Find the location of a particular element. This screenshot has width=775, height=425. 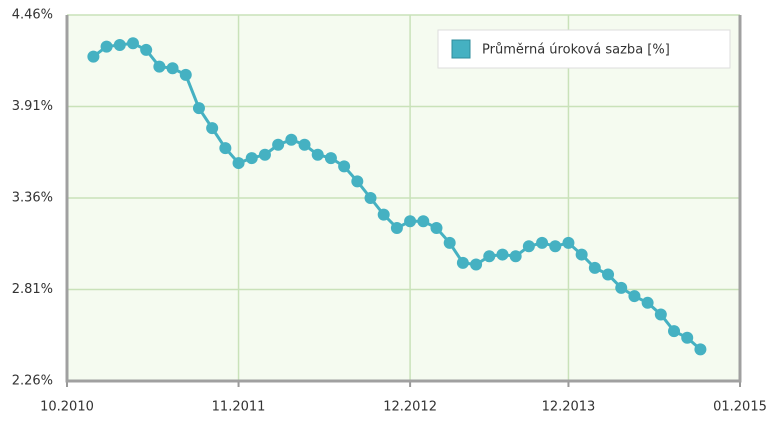

y-tick-label: 2.26% is located at coordinates (32, 381).